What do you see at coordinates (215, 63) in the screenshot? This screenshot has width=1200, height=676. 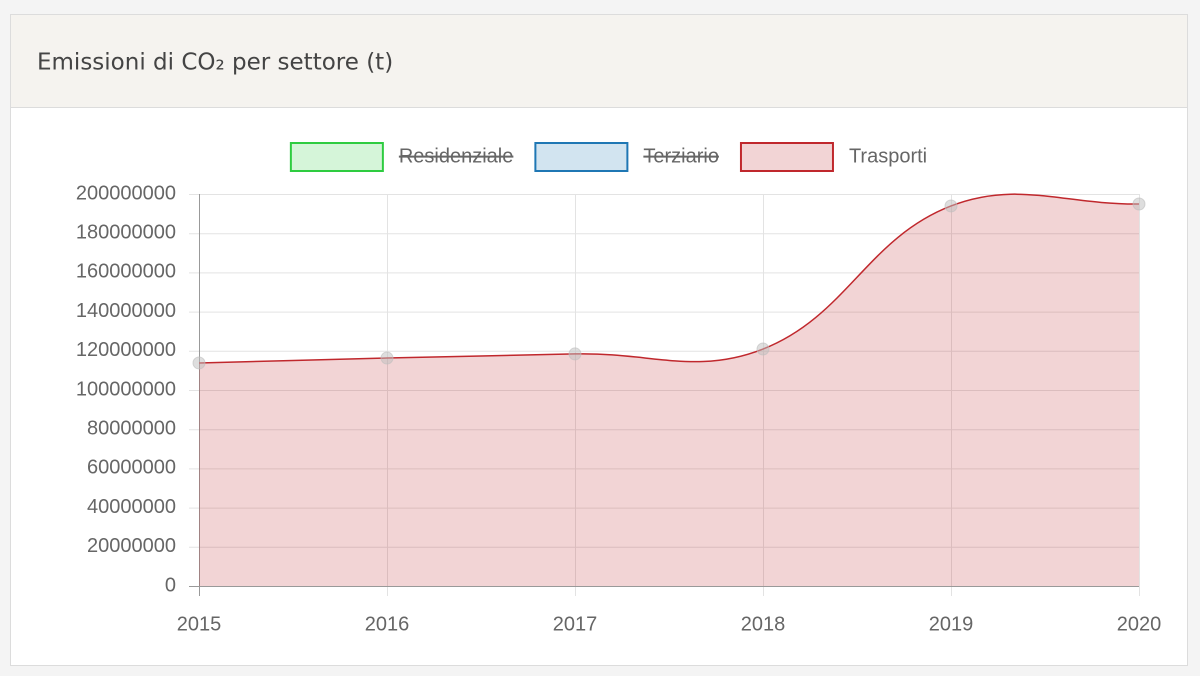 I see `chart-title: Emissioni di CO₂ per settore (t)` at bounding box center [215, 63].